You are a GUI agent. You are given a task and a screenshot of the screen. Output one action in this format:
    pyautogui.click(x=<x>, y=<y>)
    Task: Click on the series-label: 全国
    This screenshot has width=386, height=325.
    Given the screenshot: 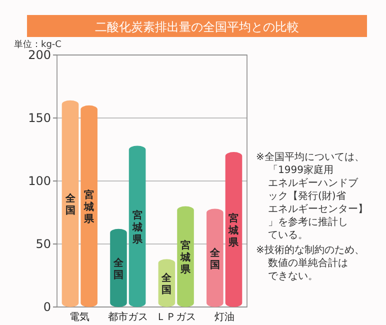 What is the action you would take?
    pyautogui.click(x=70, y=204)
    